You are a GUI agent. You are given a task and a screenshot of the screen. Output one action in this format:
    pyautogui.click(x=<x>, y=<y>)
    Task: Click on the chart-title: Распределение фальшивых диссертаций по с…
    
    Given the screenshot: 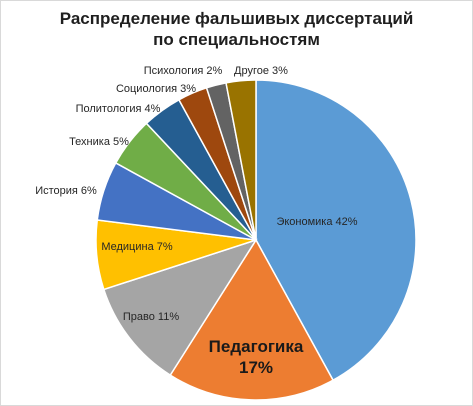 What is the action you would take?
    pyautogui.click(x=236, y=29)
    